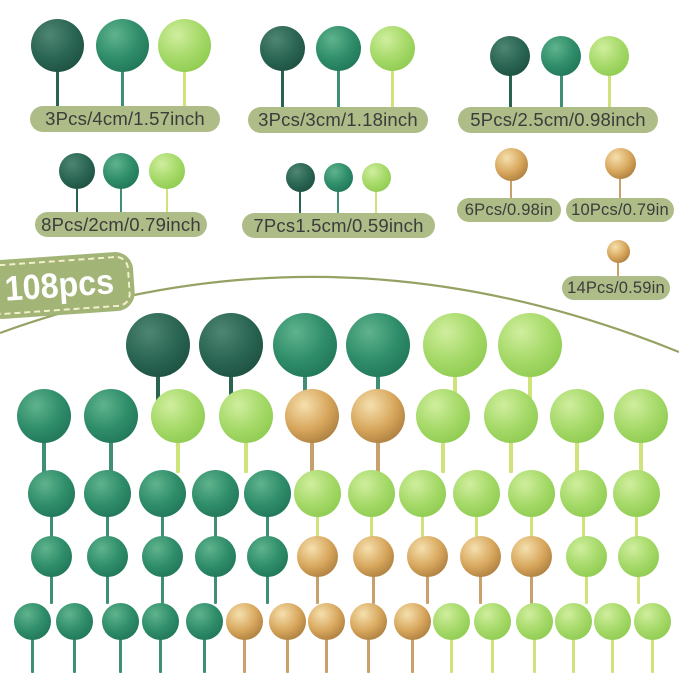 The width and height of the screenshot is (679, 679). What do you see at coordinates (59, 285) in the screenshot?
I see `badge-label: 108pcs` at bounding box center [59, 285].